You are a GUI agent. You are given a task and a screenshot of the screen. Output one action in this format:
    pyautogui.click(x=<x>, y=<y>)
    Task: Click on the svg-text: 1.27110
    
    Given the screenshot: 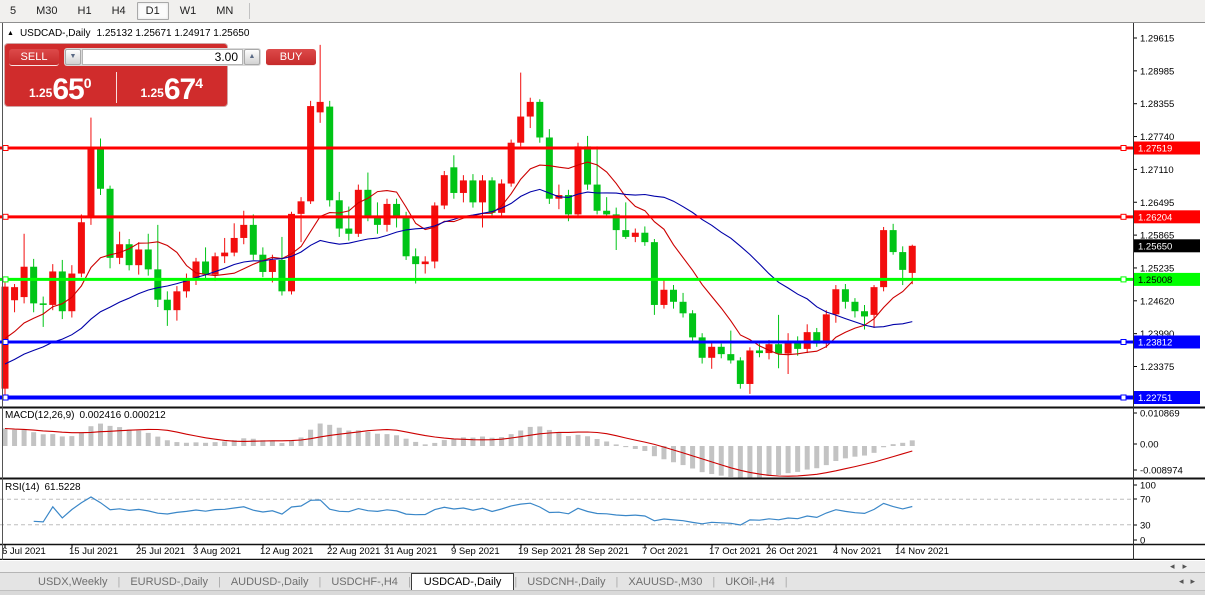 What is the action you would take?
    pyautogui.click(x=1157, y=170)
    